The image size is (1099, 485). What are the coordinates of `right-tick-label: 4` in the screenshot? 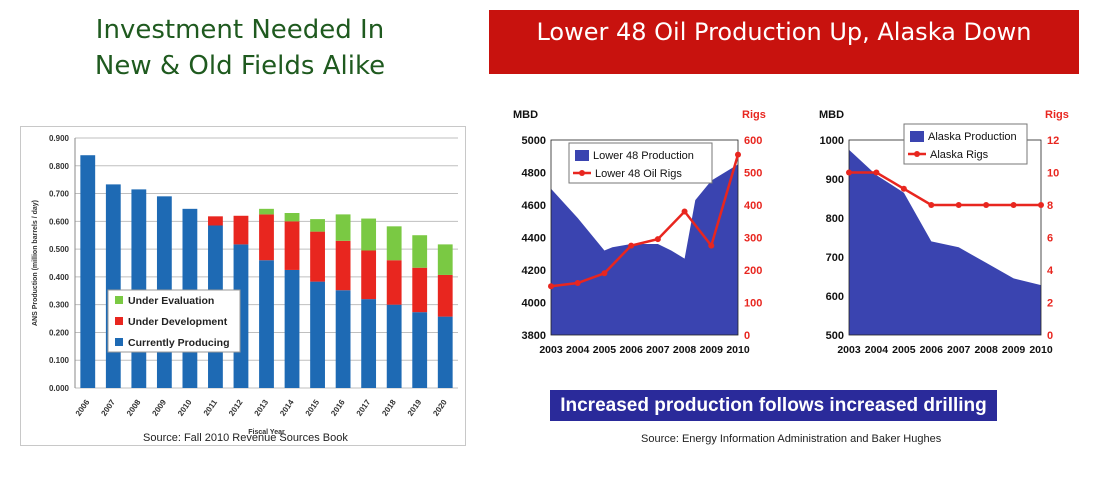 It's located at (1050, 271).